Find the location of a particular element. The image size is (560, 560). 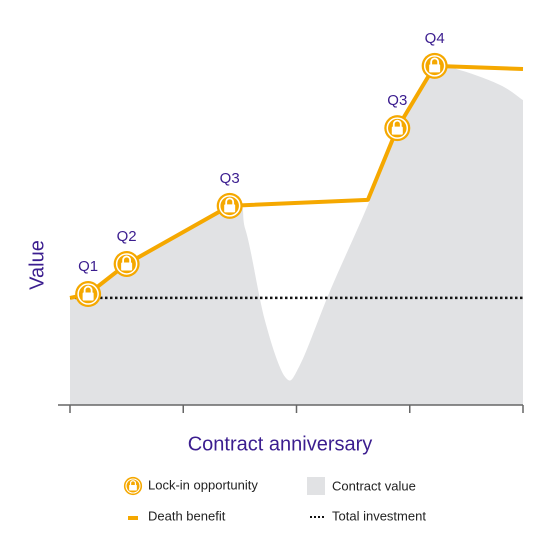

legend-lock-icon is located at coordinates (133, 486).